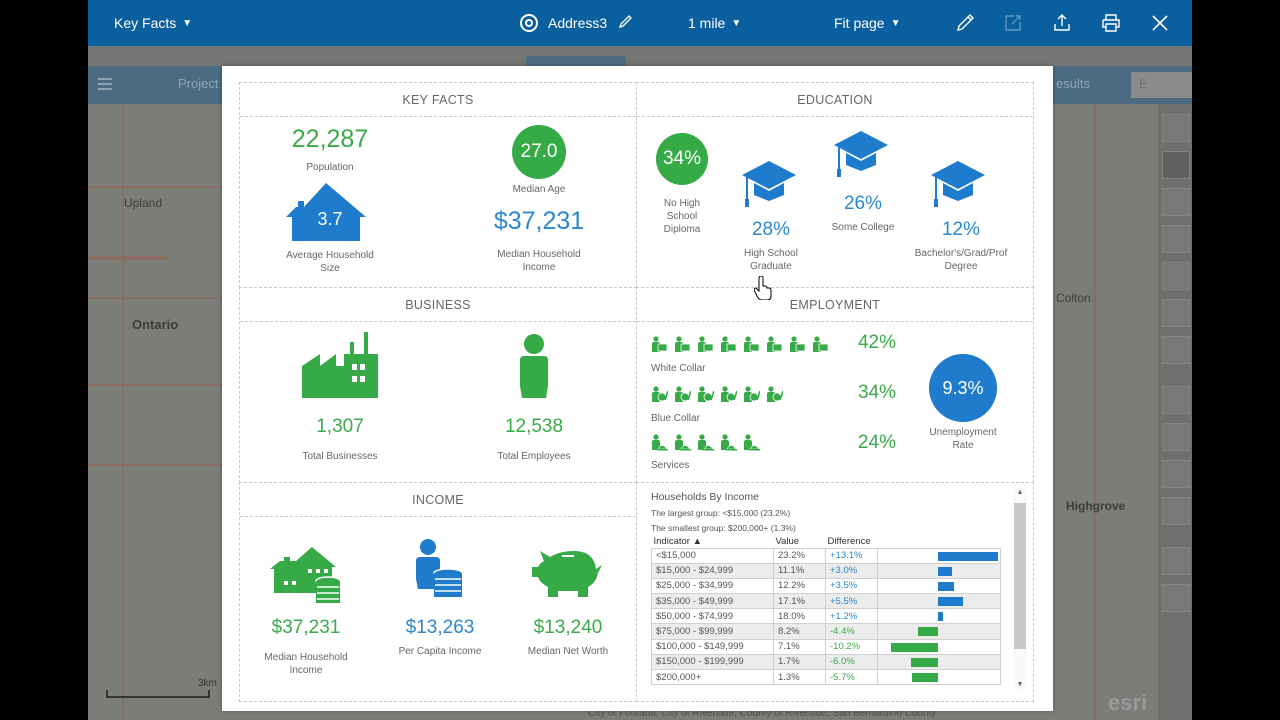 Image resolution: width=1280 pixels, height=720 pixels. What do you see at coordinates (539, 152) in the screenshot?
I see `median-age-circle: 27.0` at bounding box center [539, 152].